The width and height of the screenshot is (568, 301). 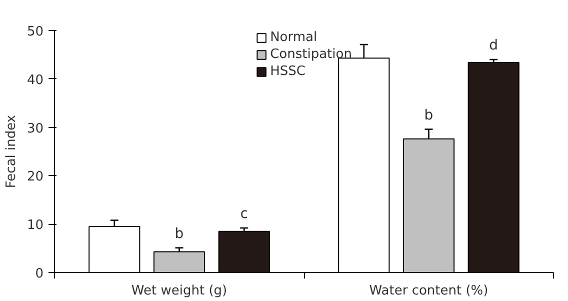 What do you see at coordinates (35, 128) in the screenshot?
I see `y-tick-label: 30` at bounding box center [35, 128].